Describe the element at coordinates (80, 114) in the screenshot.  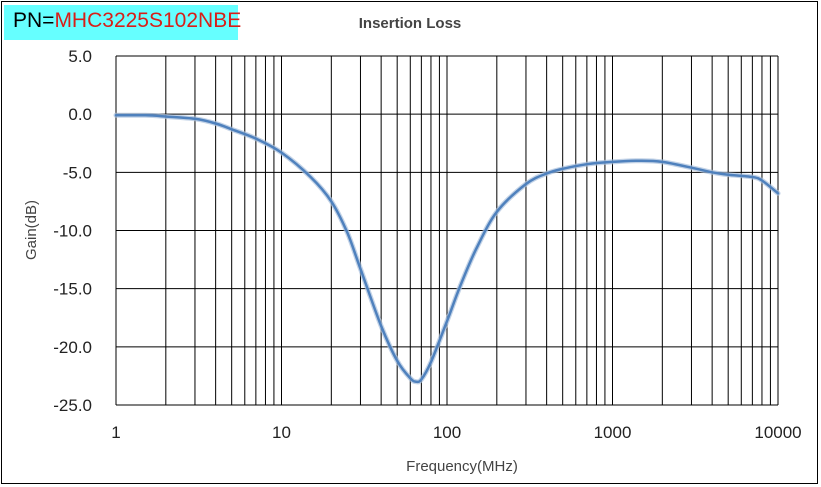
I see `y-tick-label: 0.0` at that location.